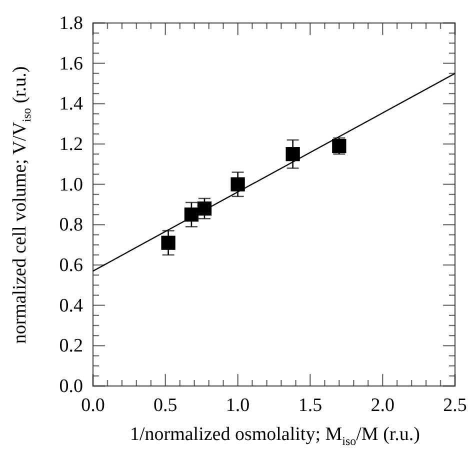 The height and width of the screenshot is (456, 470). I want to click on y-tick-label: 1.0, so click(71, 185).